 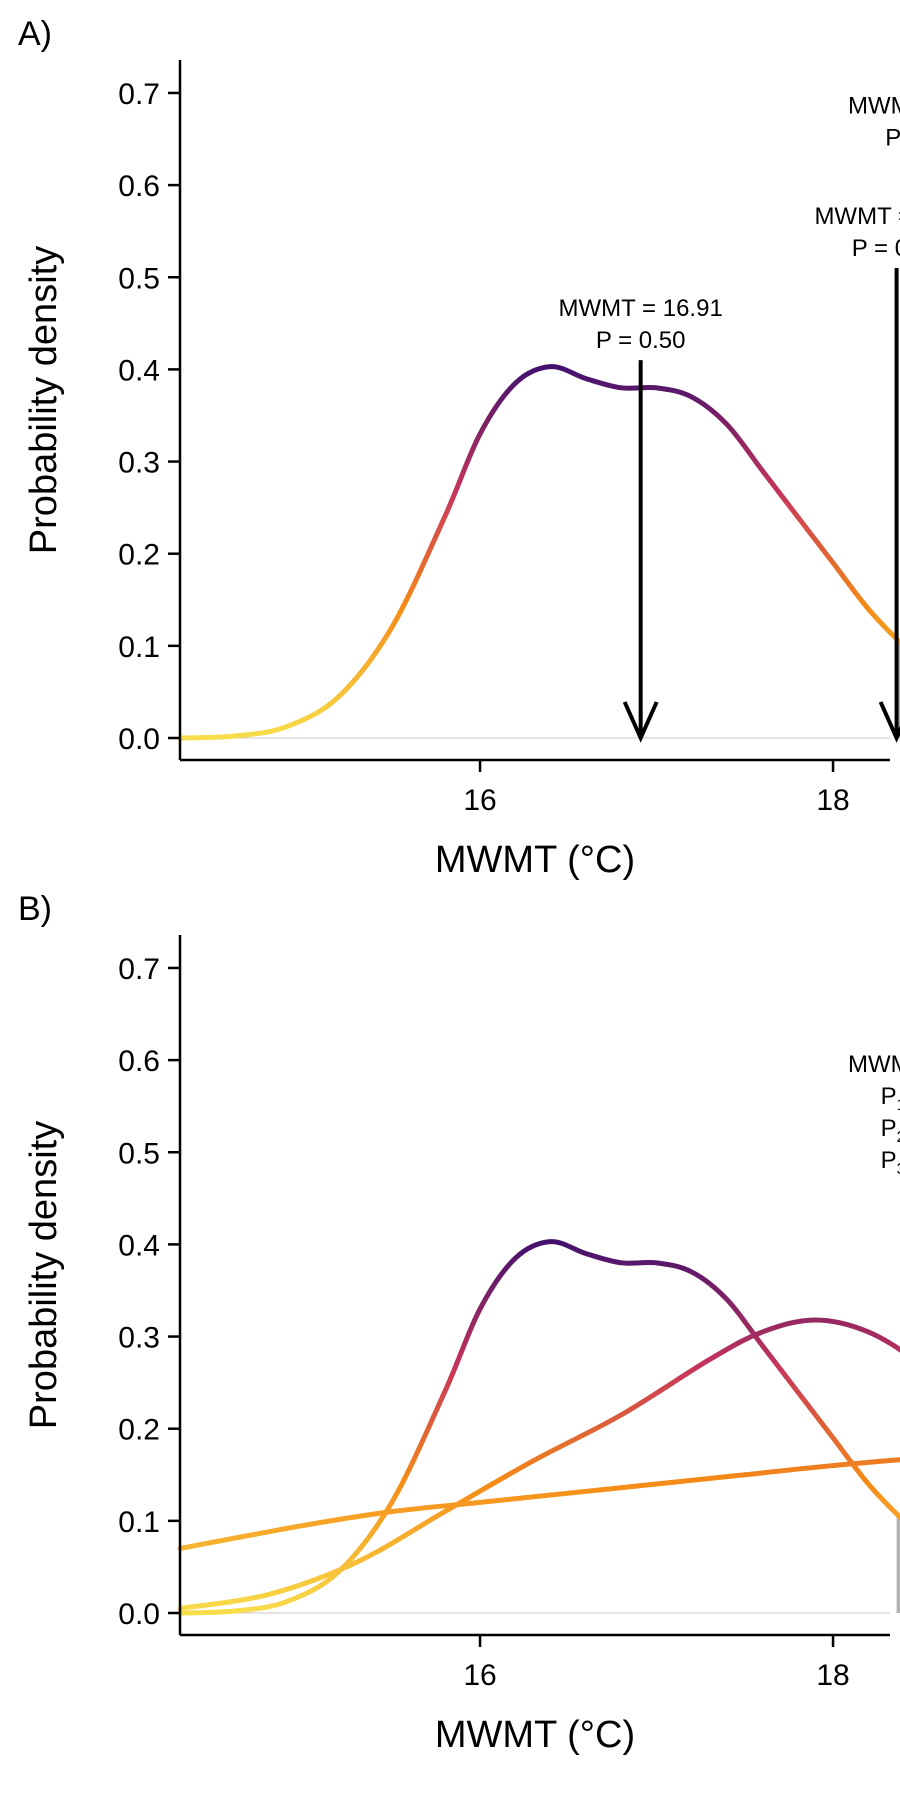 What do you see at coordinates (890, 1098) in the screenshot?
I see `annotation-text: P1 = 0.99` at bounding box center [890, 1098].